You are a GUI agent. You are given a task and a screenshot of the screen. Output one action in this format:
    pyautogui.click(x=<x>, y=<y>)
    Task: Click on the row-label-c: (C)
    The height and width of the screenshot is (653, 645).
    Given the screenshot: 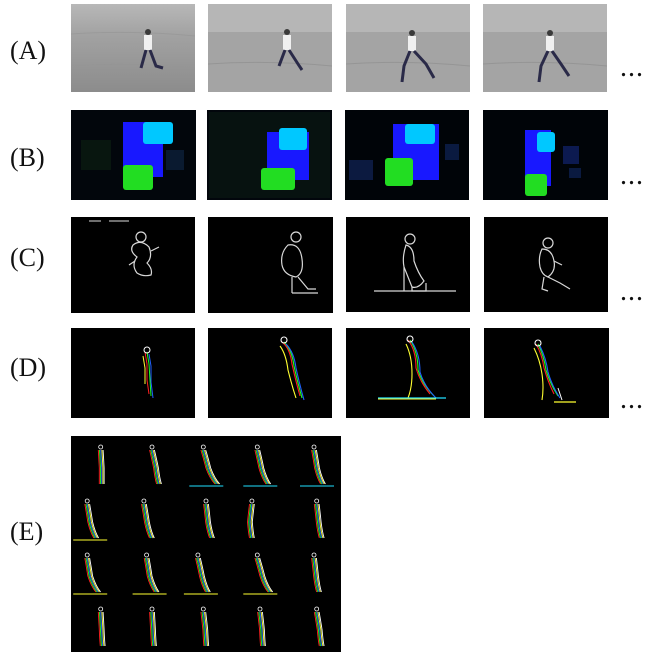 What is the action you would take?
    pyautogui.click(x=27, y=257)
    